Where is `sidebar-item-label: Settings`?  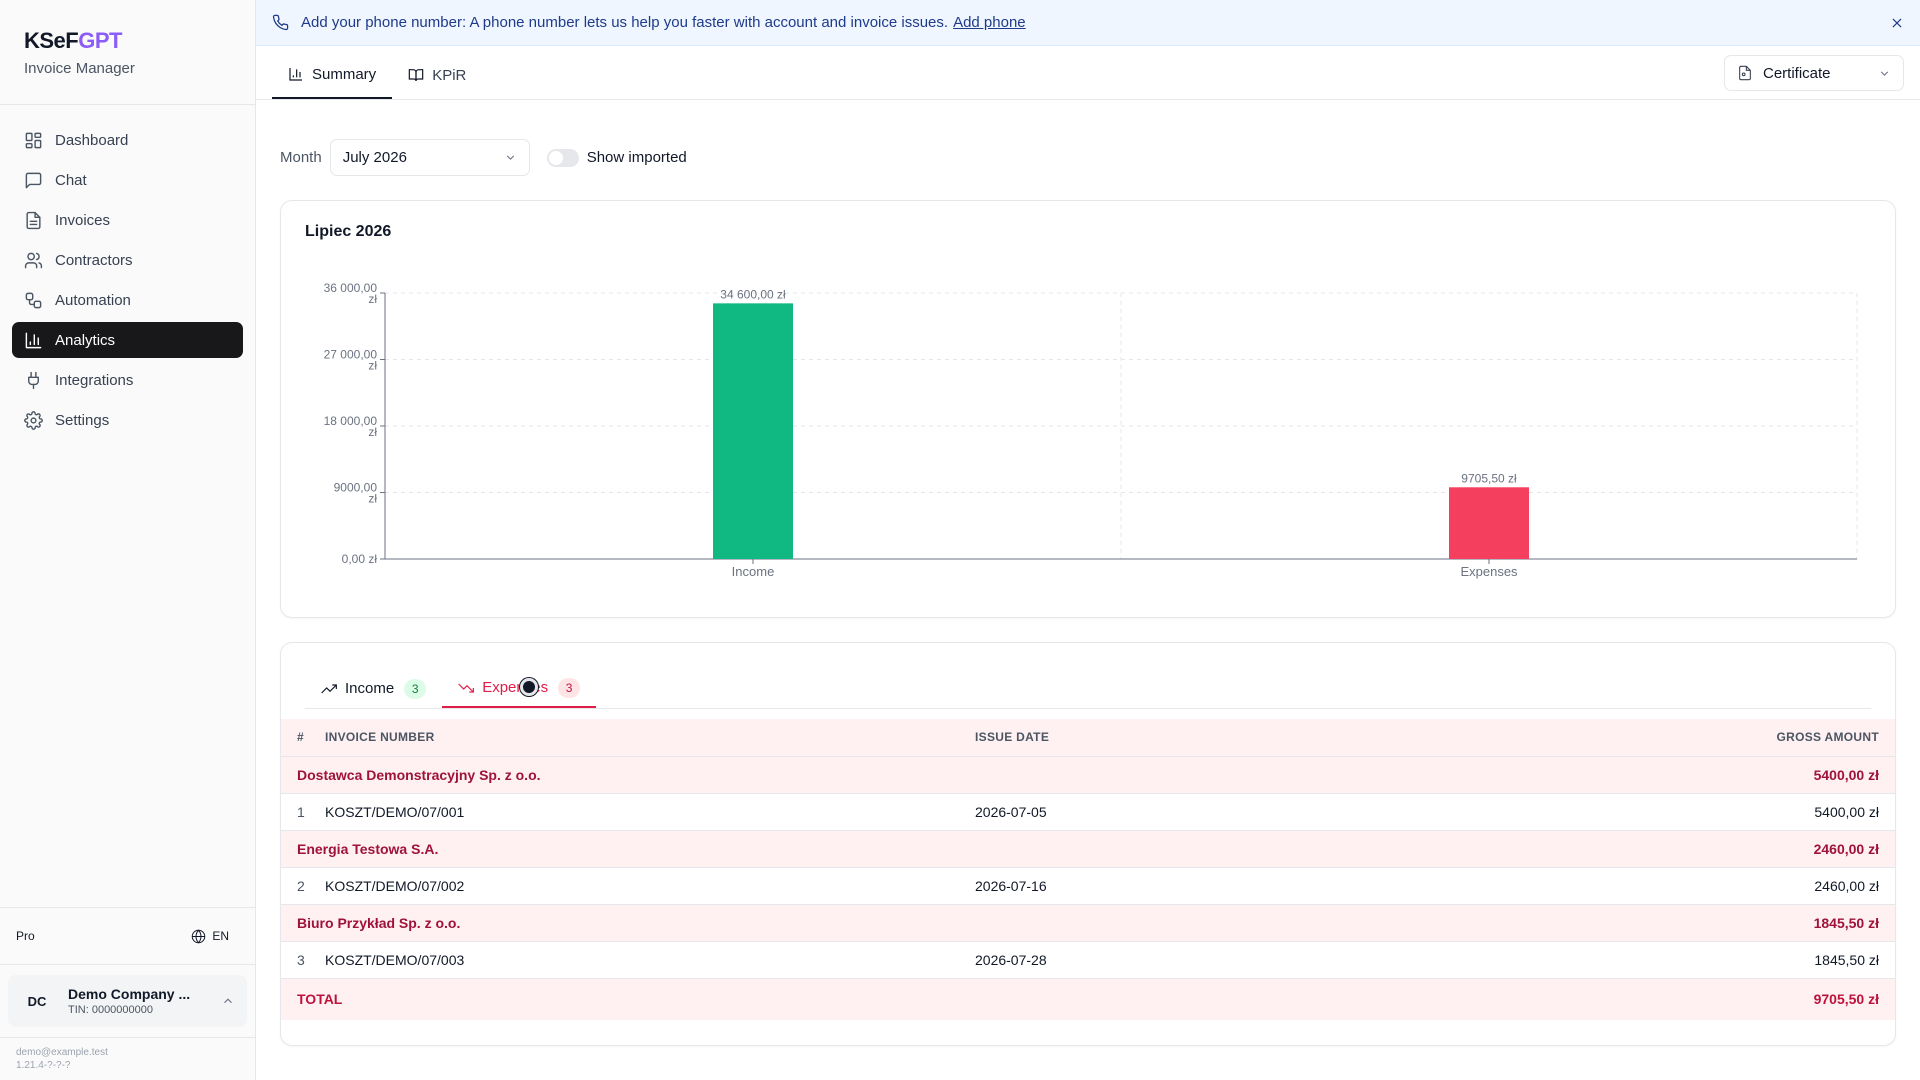
sidebar-item-label: Settings is located at coordinates (82, 420).